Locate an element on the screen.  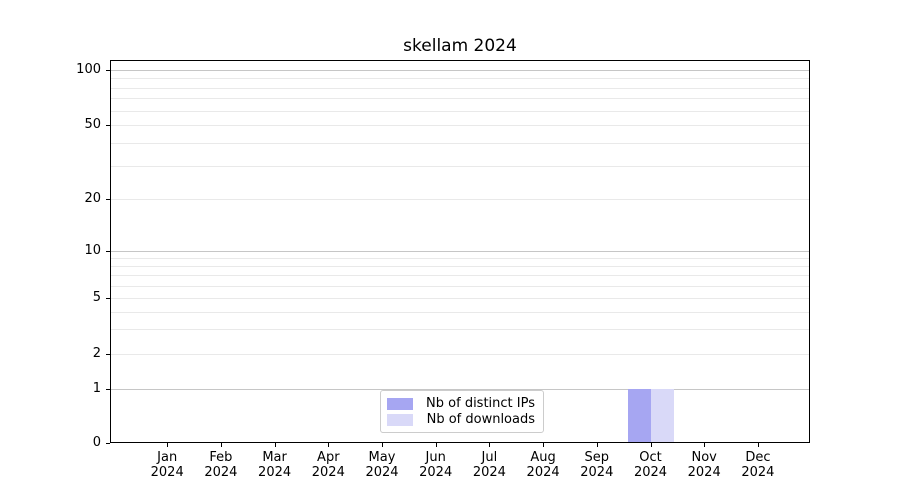
y-tick-label: 5 is located at coordinates (96, 297).